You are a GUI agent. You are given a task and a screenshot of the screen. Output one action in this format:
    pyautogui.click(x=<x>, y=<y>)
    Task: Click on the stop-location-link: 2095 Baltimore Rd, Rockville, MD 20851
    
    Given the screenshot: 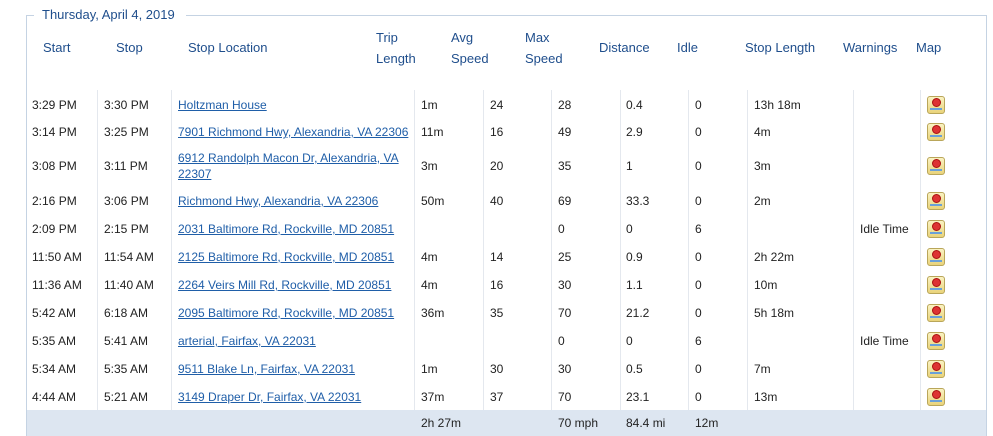 What is the action you would take?
    pyautogui.click(x=286, y=313)
    